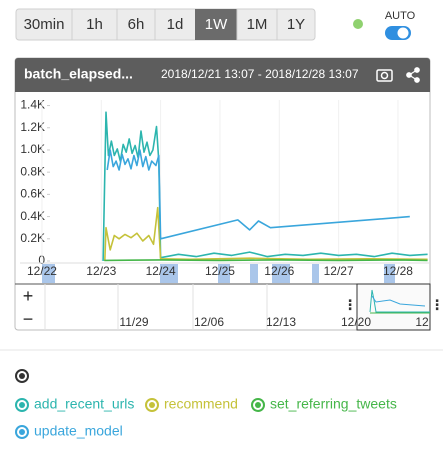 The width and height of the screenshot is (443, 455). I want to click on navigator-date: 12, so click(422, 322).